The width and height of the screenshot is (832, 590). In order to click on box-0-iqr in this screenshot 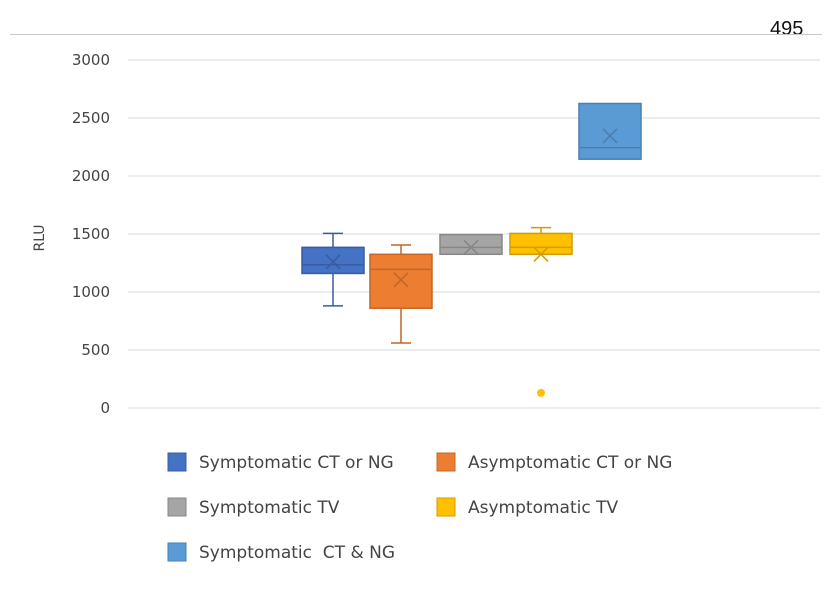, I will do `click(333, 260)`.